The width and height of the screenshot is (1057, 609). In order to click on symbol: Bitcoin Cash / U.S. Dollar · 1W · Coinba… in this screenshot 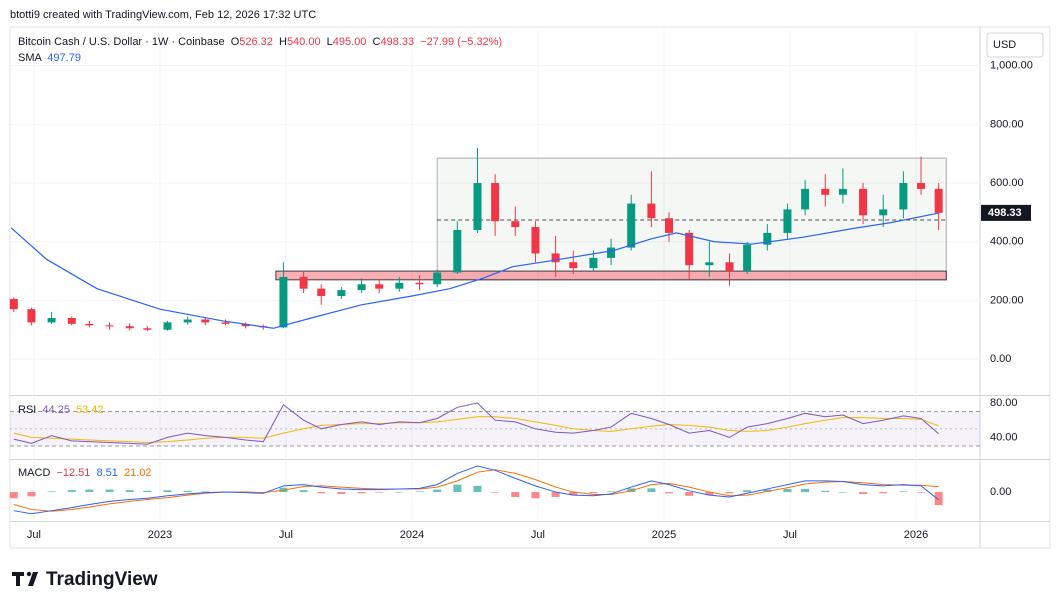, I will do `click(121, 42)`.